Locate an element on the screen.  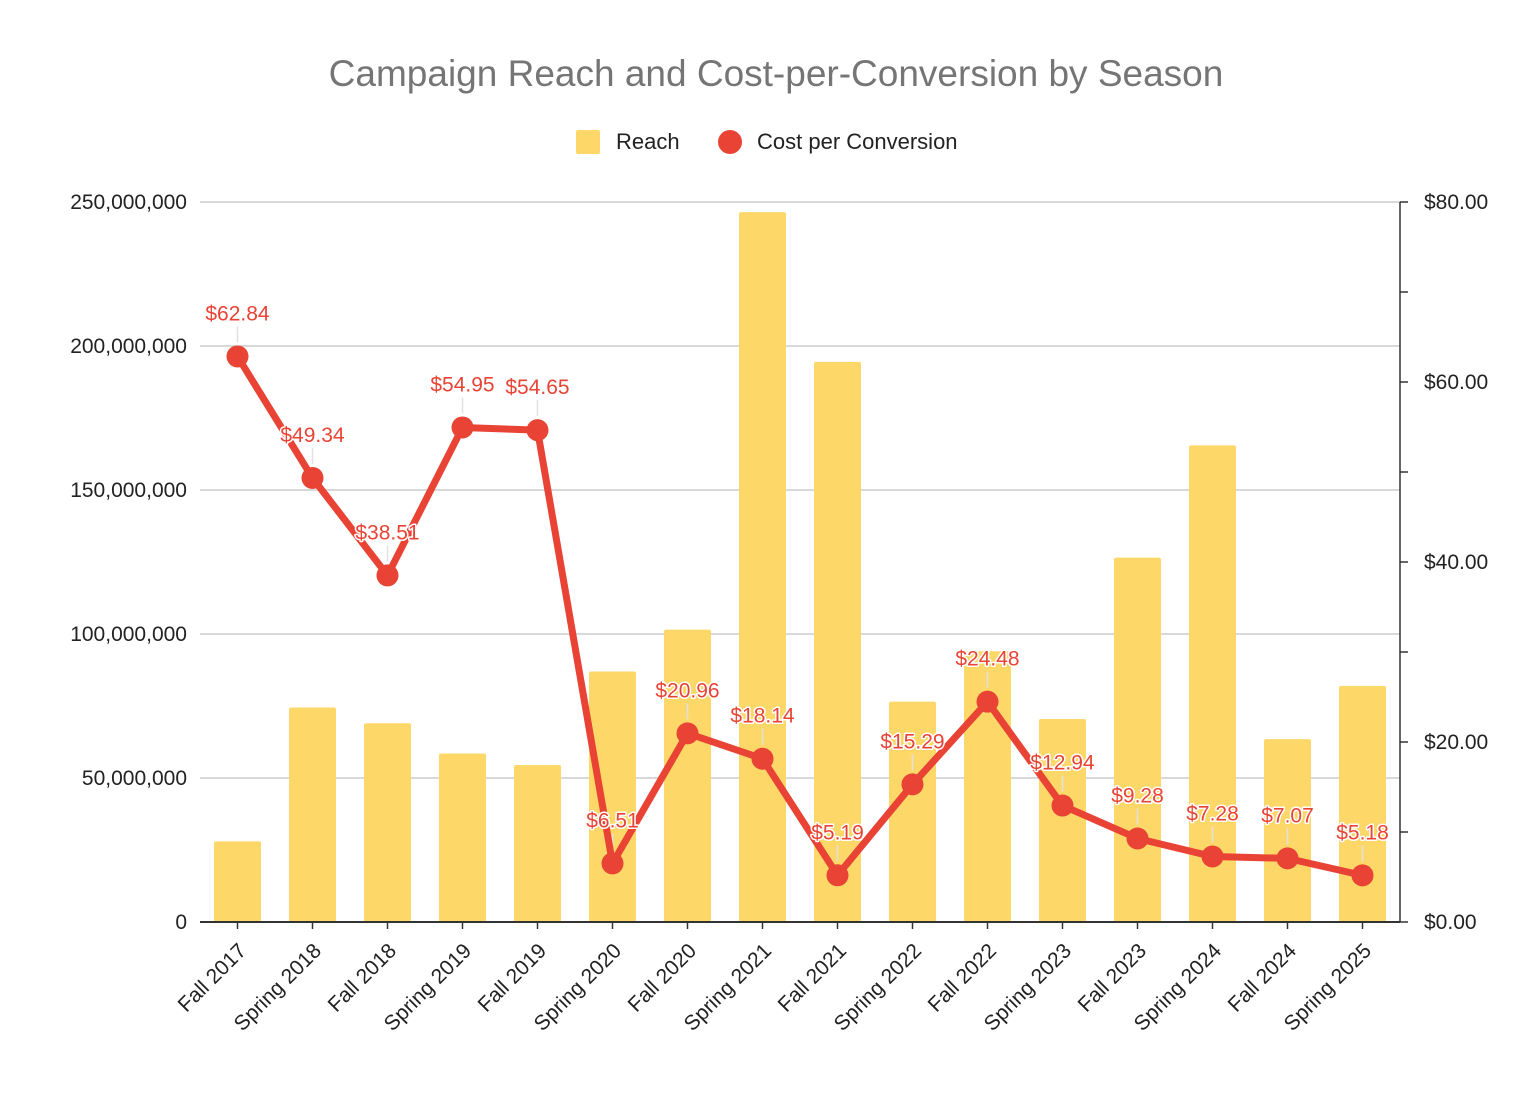
cost-data-label: $5.19 is located at coordinates (837, 832).